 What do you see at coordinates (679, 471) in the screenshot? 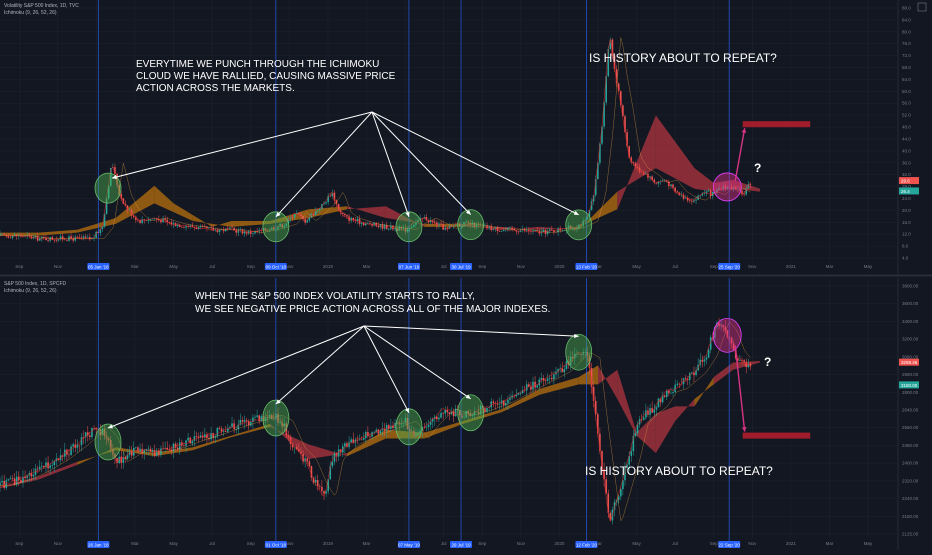
I see `bottom-question: IS HISTORY ABOUT TO REPEAT?` at bounding box center [679, 471].